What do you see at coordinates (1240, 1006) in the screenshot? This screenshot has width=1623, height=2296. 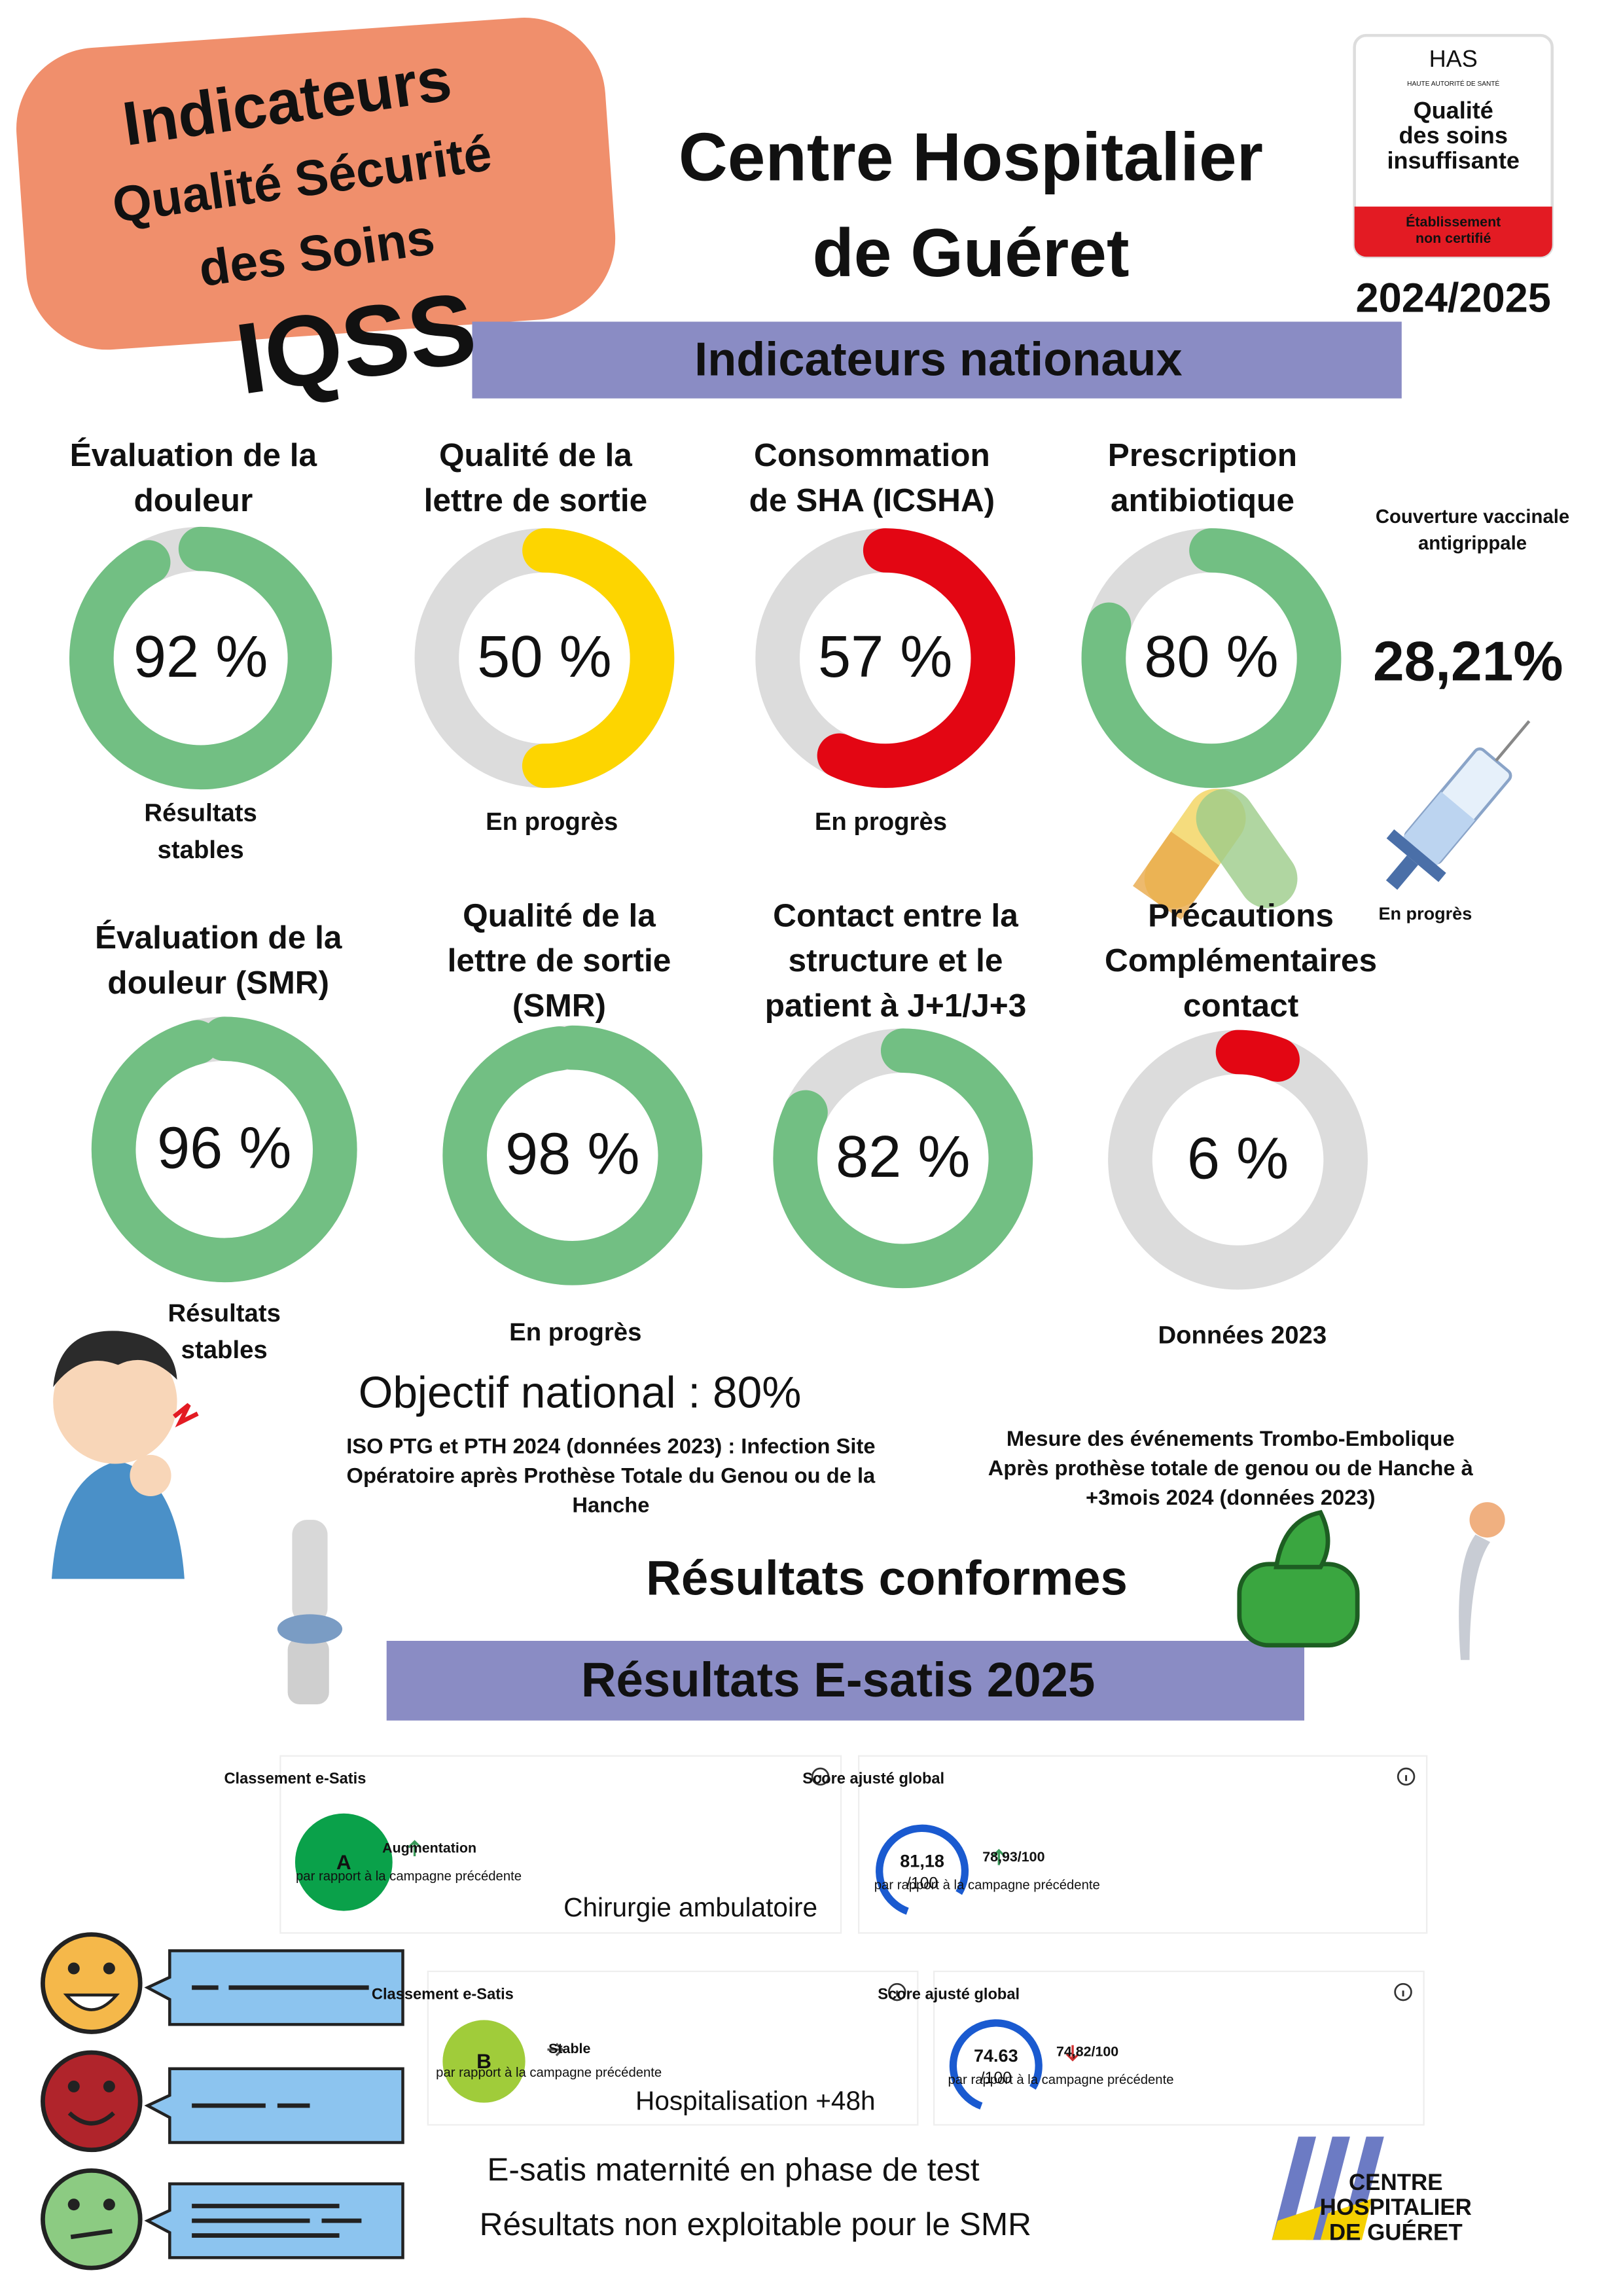 I see `indicator-title: contact` at bounding box center [1240, 1006].